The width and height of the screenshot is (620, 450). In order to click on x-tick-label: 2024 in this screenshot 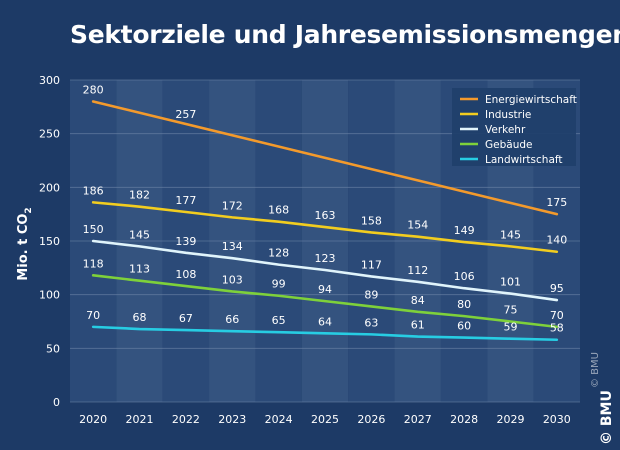, I will do `click(279, 419)`.